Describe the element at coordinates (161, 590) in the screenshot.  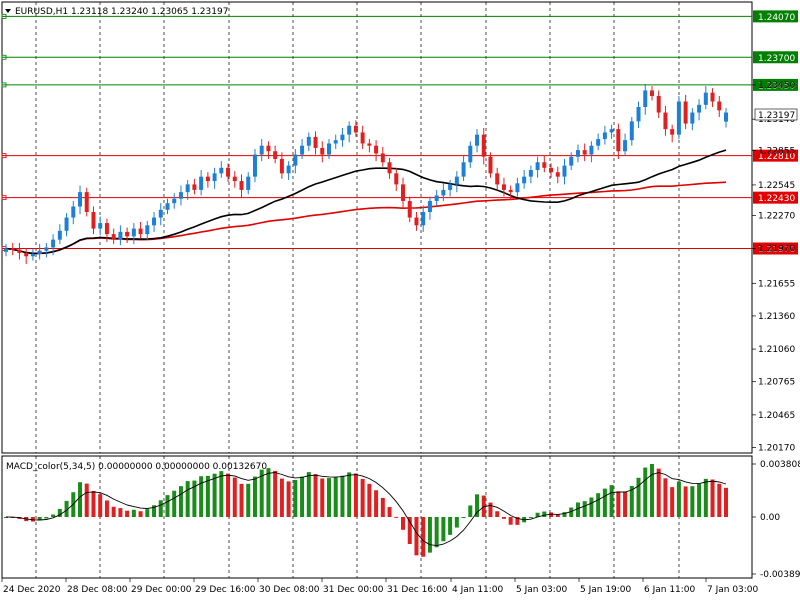
I see `time-label: 29 Dec 00:00` at that location.